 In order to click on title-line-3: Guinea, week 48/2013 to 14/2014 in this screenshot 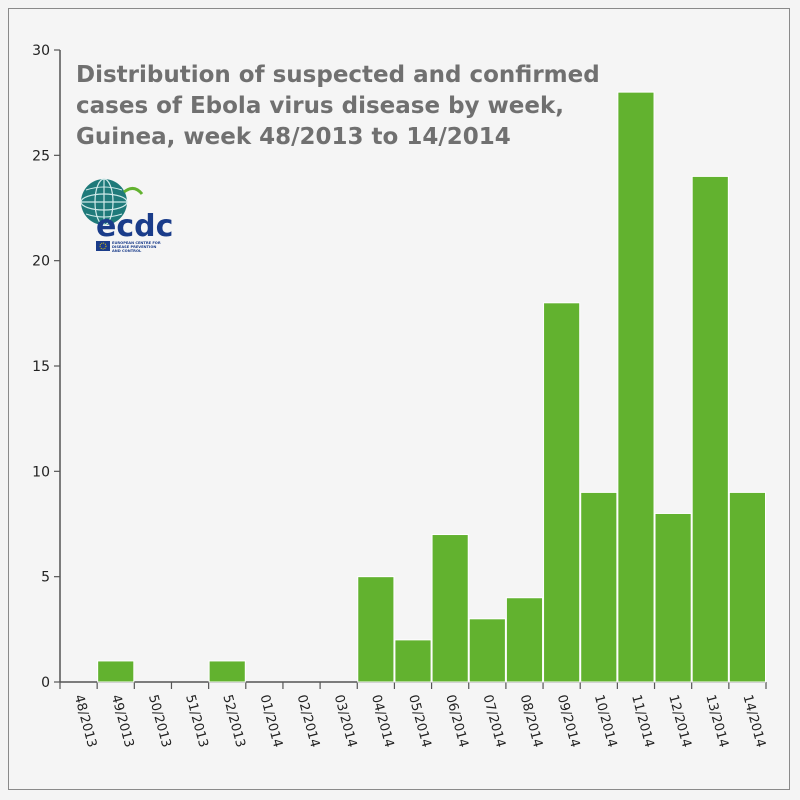, I will do `click(293, 137)`.